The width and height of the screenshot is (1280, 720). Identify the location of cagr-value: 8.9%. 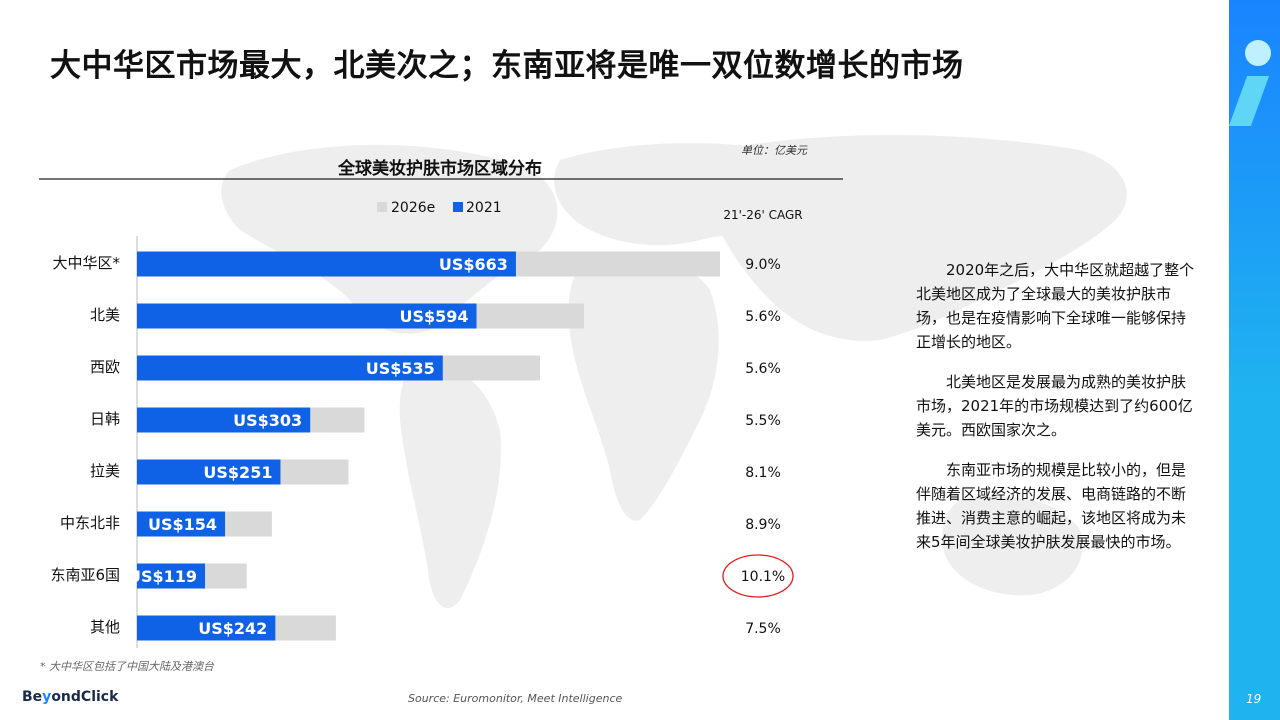
(763, 525).